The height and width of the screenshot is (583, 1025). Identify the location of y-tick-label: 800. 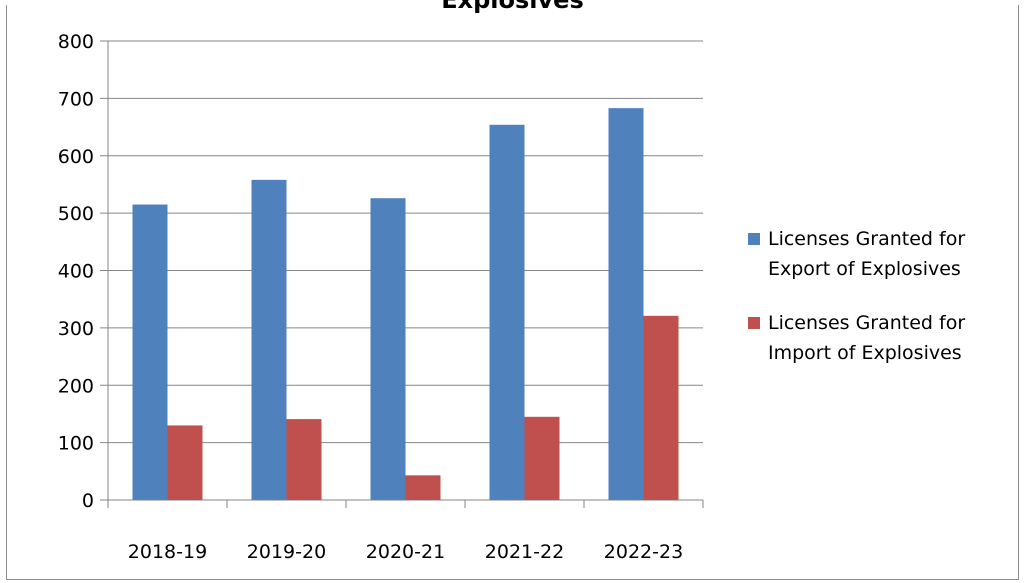
(76, 42).